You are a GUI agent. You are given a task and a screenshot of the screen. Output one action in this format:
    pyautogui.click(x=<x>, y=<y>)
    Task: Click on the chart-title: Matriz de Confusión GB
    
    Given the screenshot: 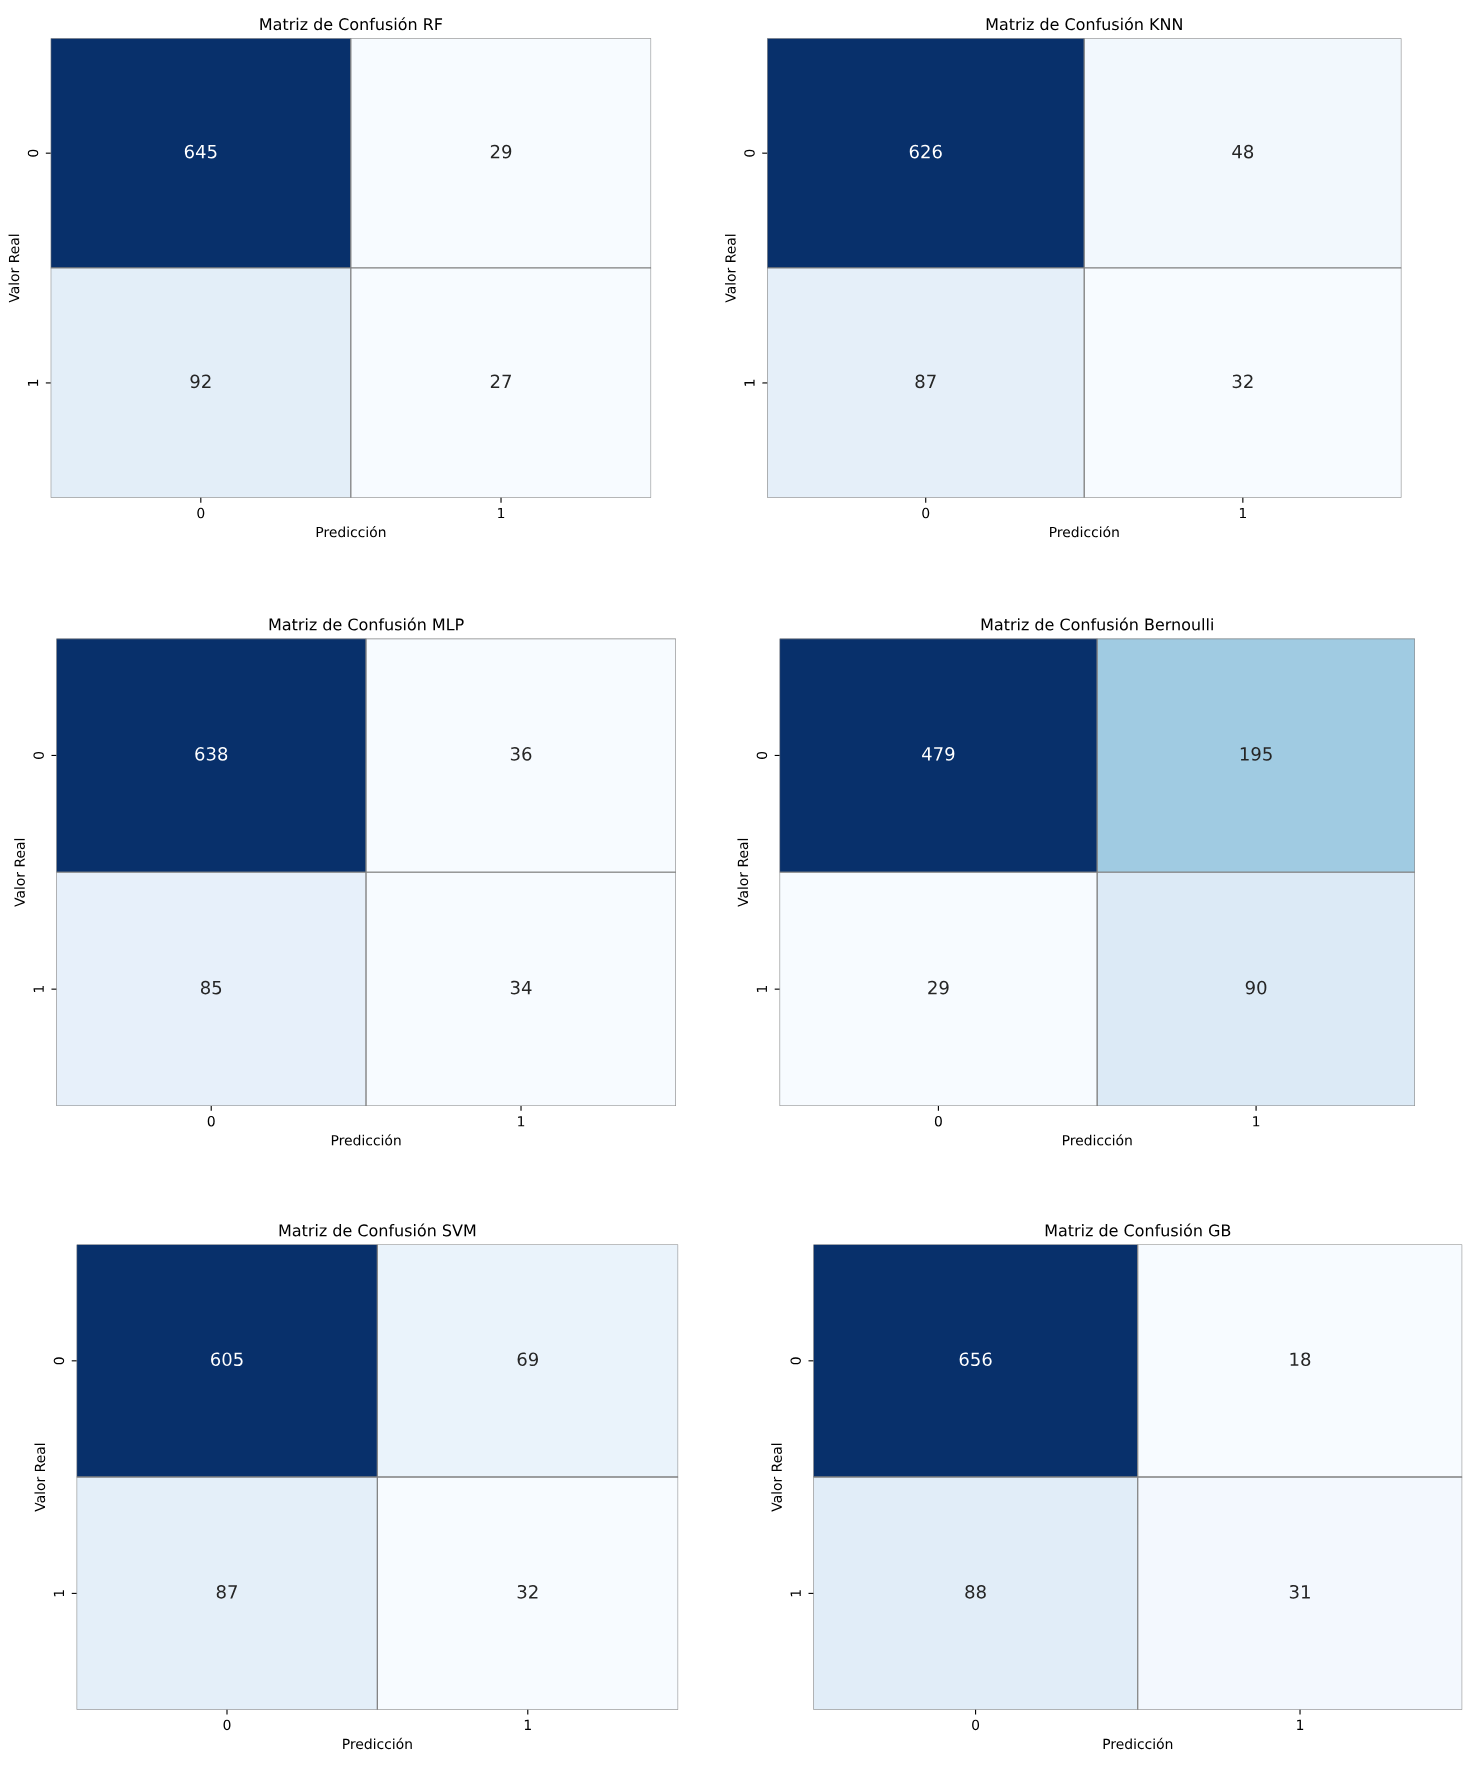 What is the action you would take?
    pyautogui.click(x=1138, y=1230)
    